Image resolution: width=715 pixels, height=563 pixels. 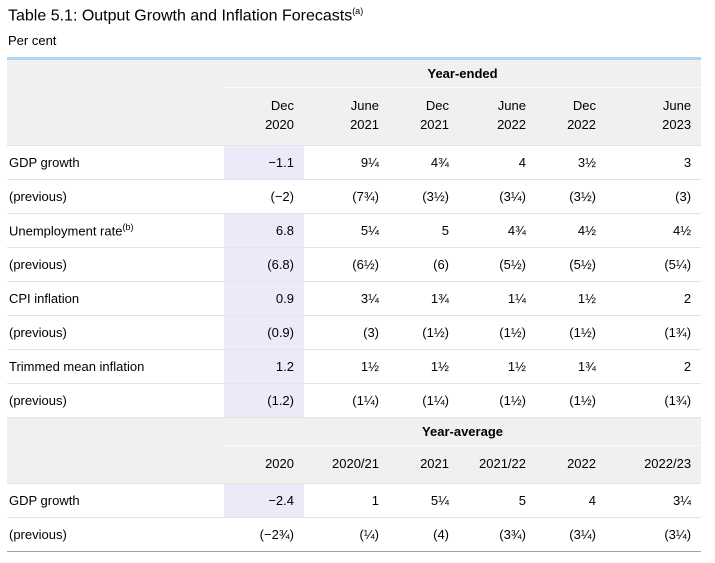 I want to click on column-header: 2021/22, so click(x=497, y=464).